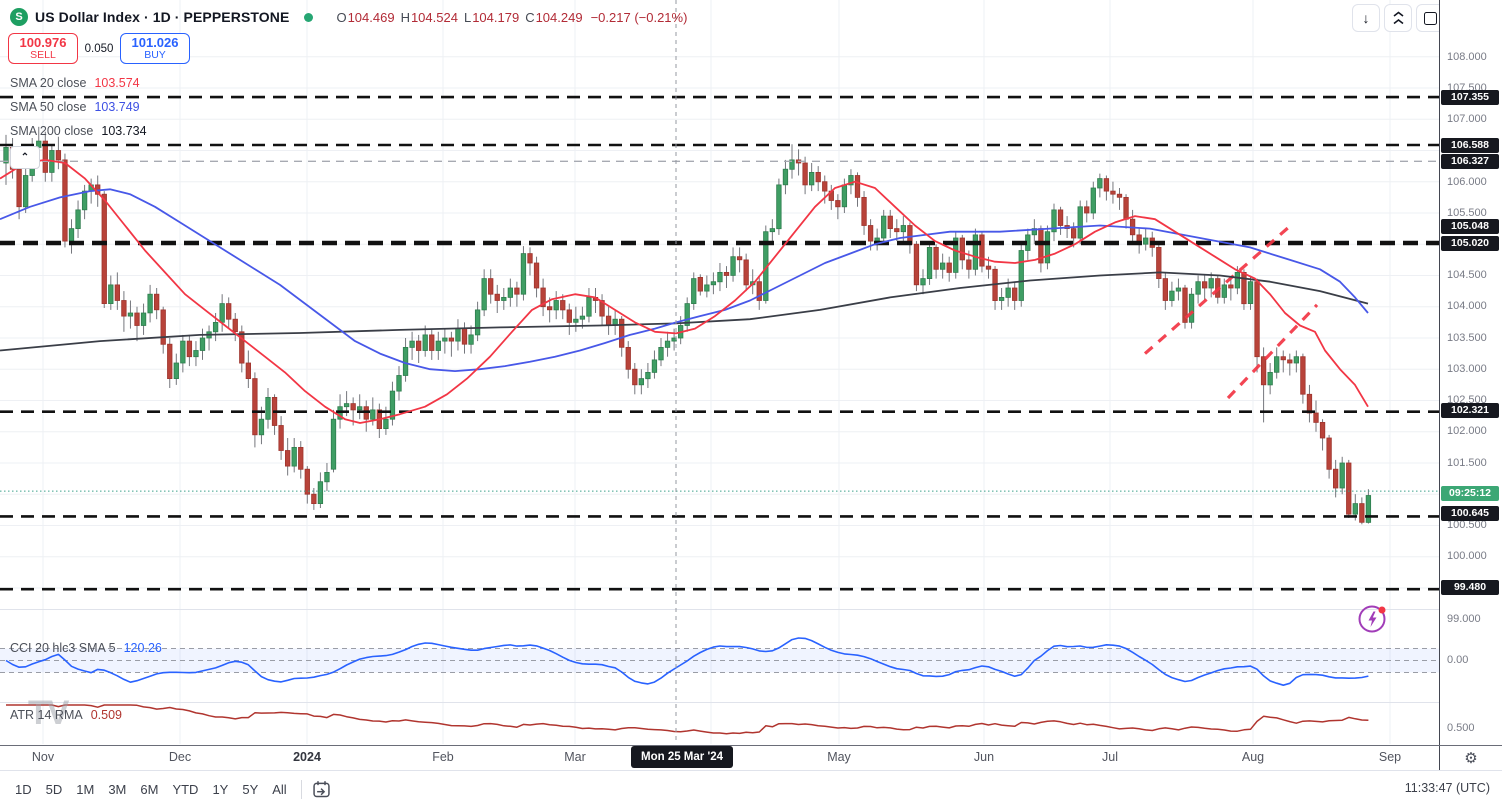 The width and height of the screenshot is (1502, 807). Describe the element at coordinates (575, 757) in the screenshot. I see `time-axis-label: Mar` at that location.